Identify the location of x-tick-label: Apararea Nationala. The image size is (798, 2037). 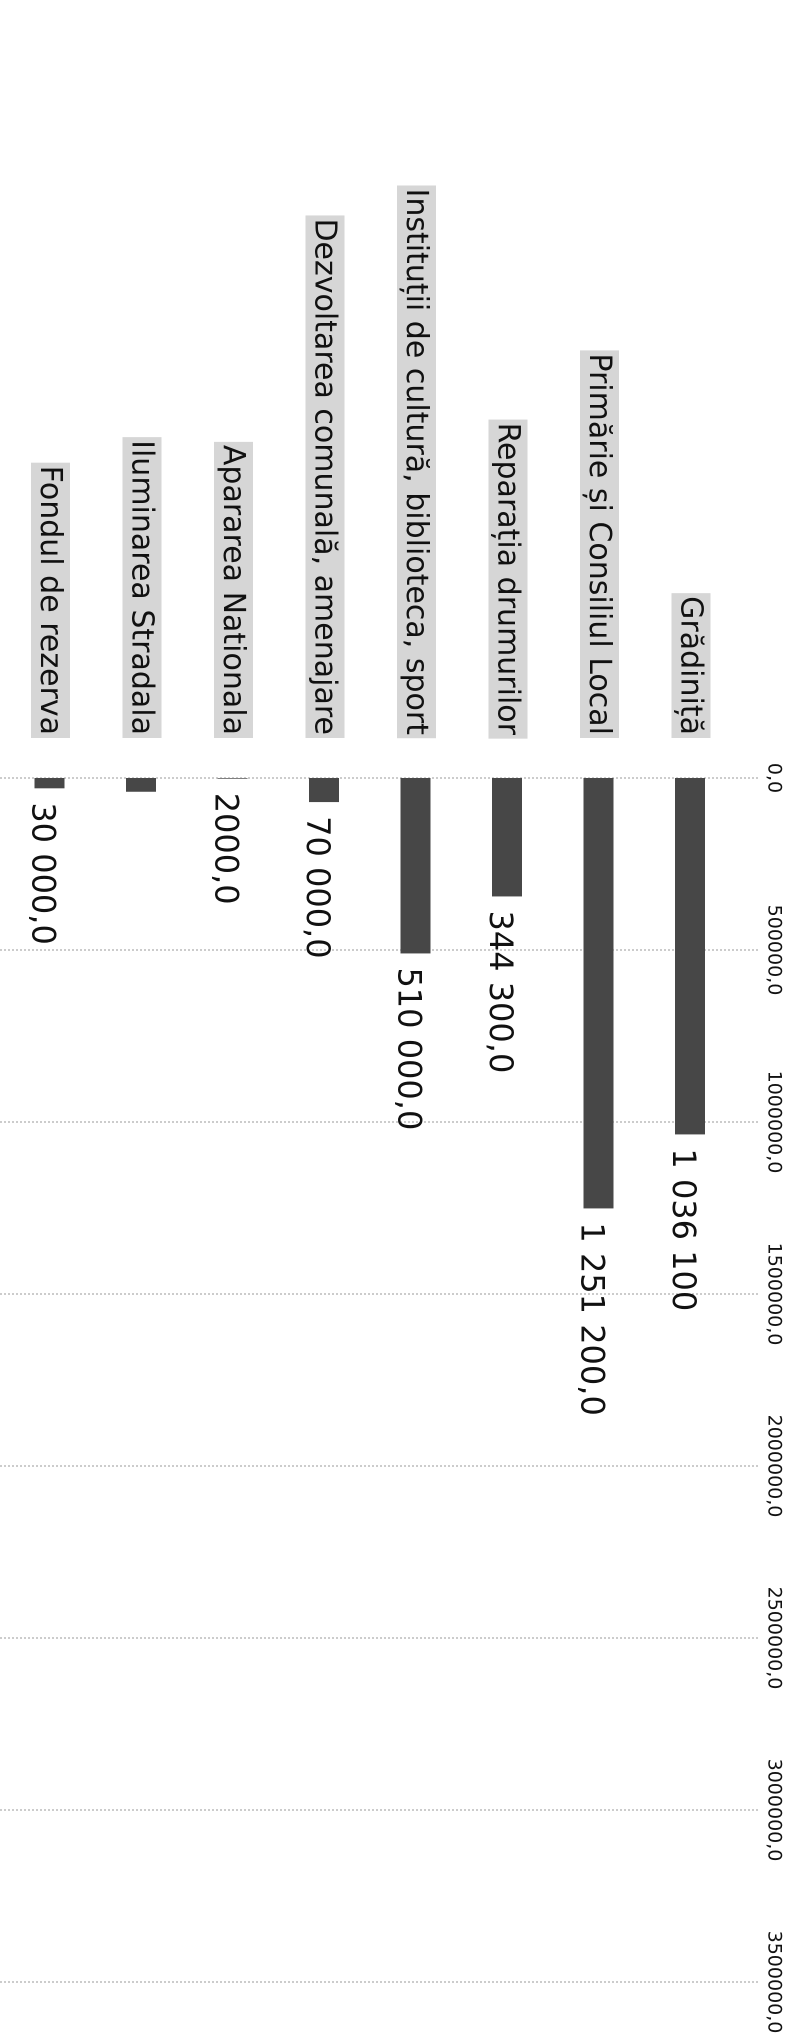
(233, 590).